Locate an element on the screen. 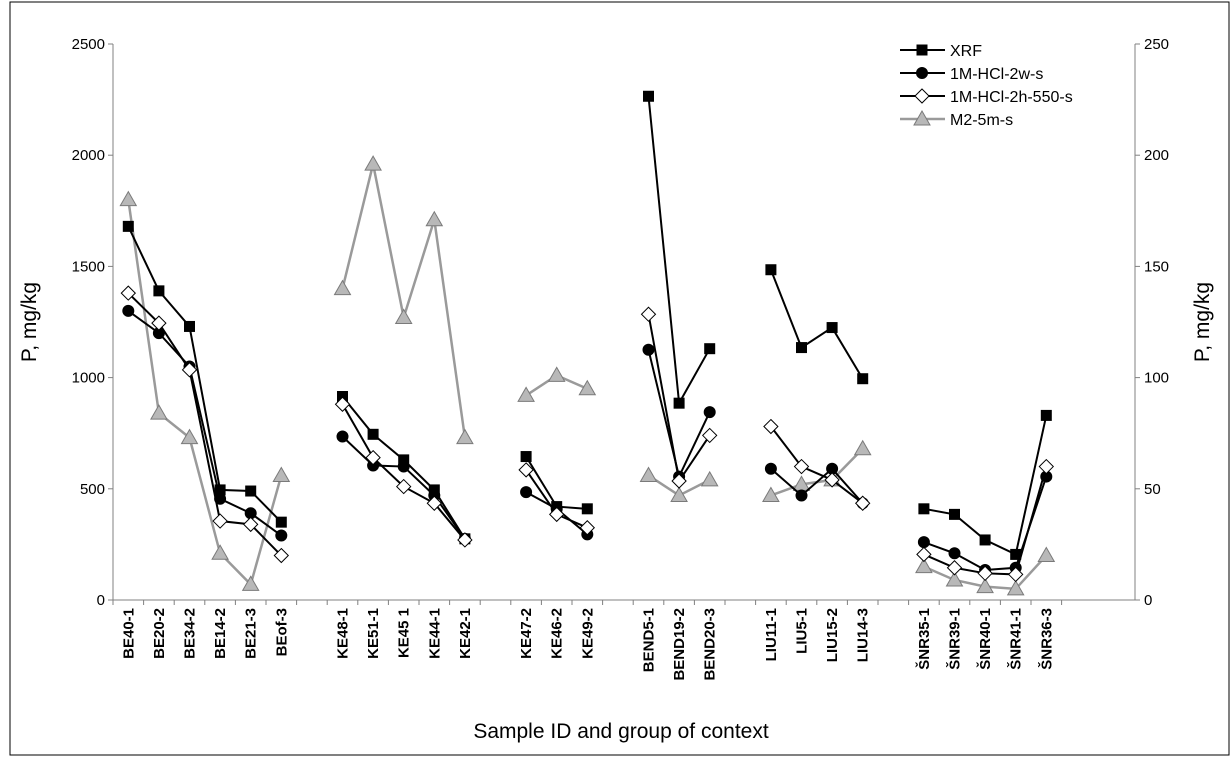 The width and height of the screenshot is (1231, 757). y-tick-label-left: 1500 is located at coordinates (88, 266).